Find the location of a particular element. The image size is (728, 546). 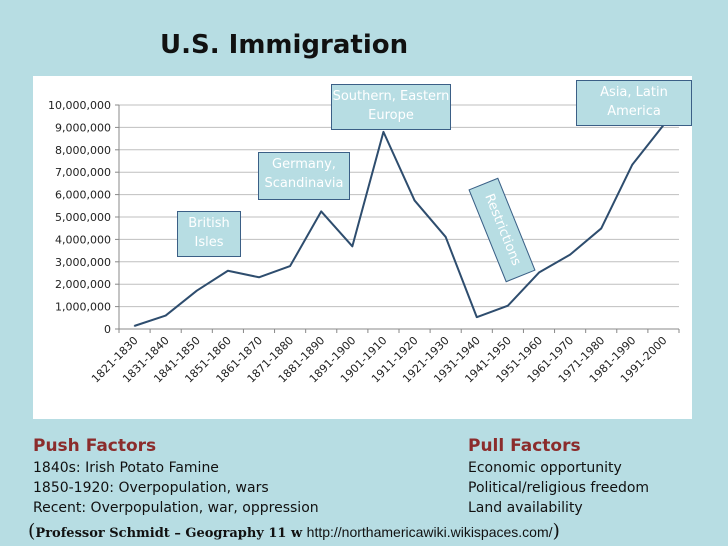

close-paren: ) is located at coordinates (556, 531).